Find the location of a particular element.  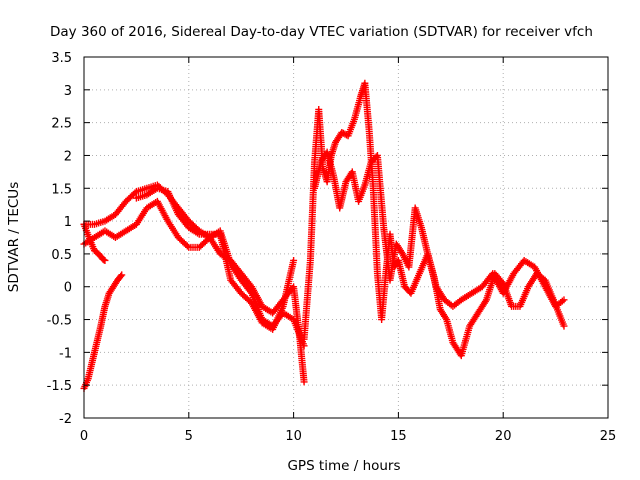

y-tick-label: 2.5 is located at coordinates (61, 124).